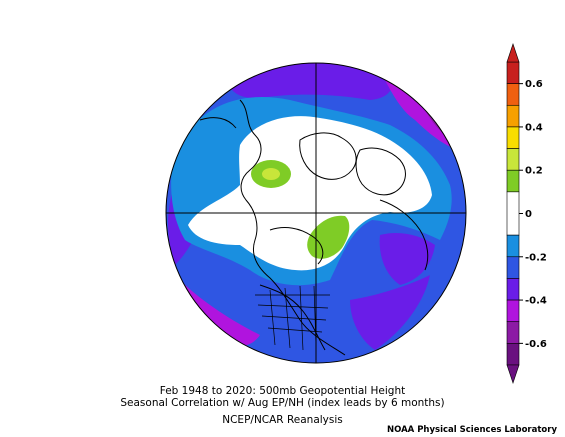  I want to click on colorbar: 0.6 0.4 0.2 0 -0.2 -0.4 -0.6, so click(526, 213).